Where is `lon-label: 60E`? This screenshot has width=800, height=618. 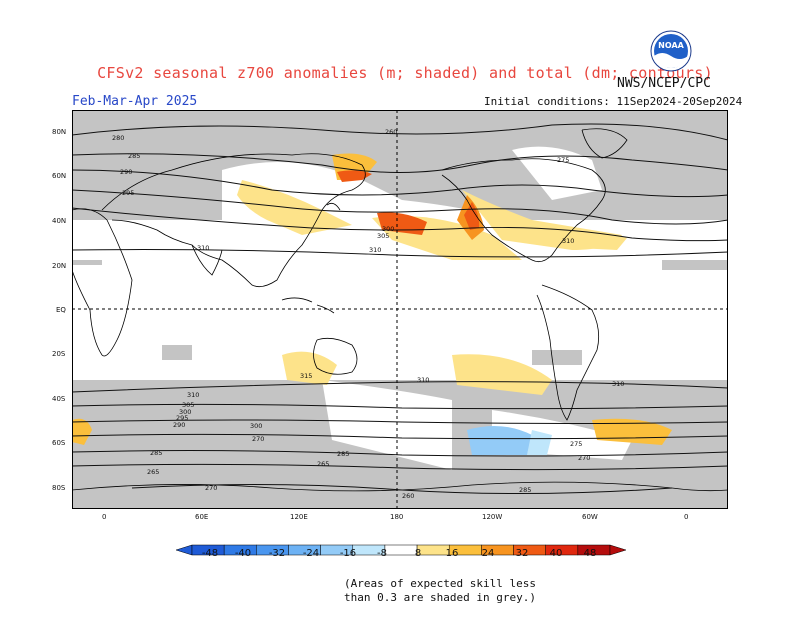
lon-label: 60E is located at coordinates (202, 517).